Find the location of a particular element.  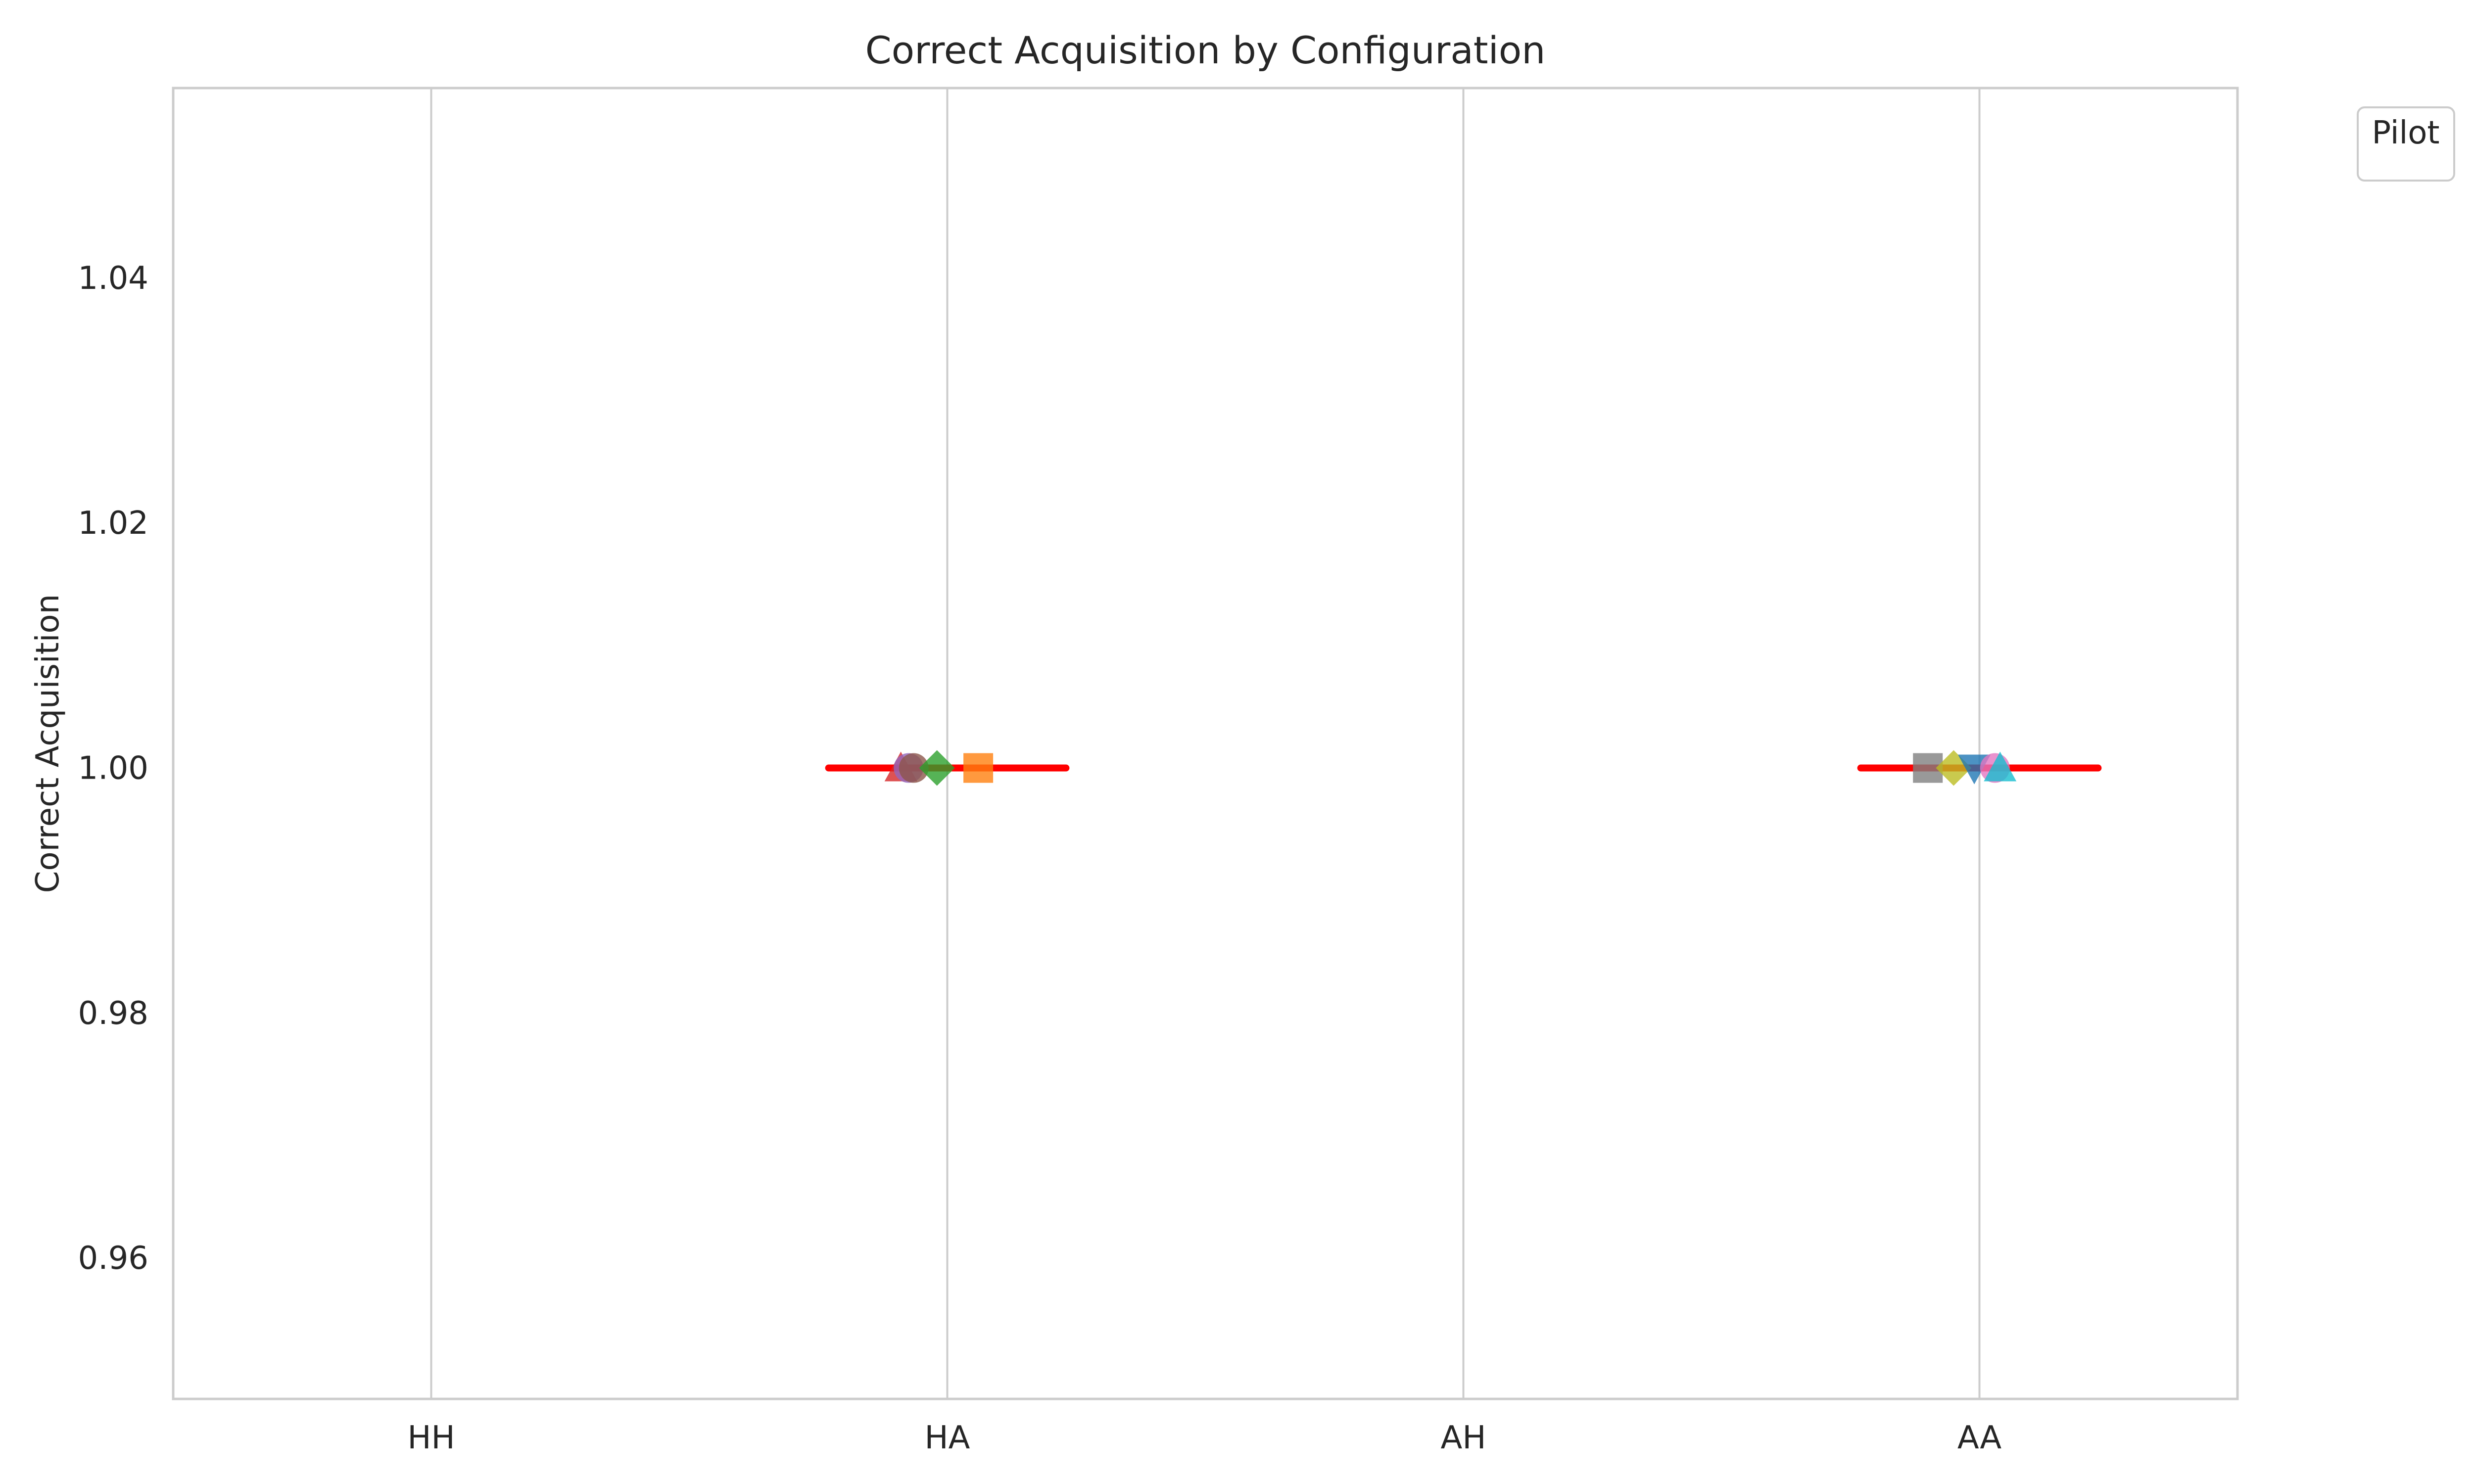

legend: Pilot is located at coordinates (2406, 144).